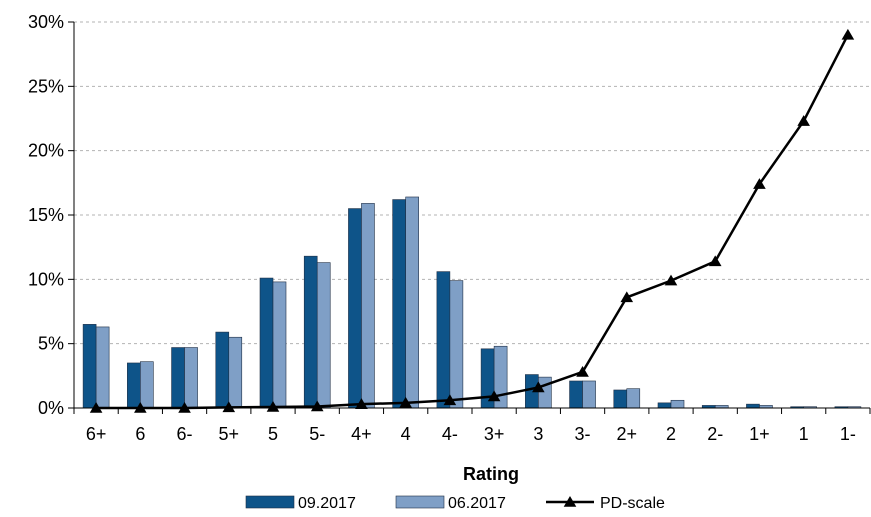 Image resolution: width=871 pixels, height=517 pixels. I want to click on x-tick-label: 2, so click(671, 434).